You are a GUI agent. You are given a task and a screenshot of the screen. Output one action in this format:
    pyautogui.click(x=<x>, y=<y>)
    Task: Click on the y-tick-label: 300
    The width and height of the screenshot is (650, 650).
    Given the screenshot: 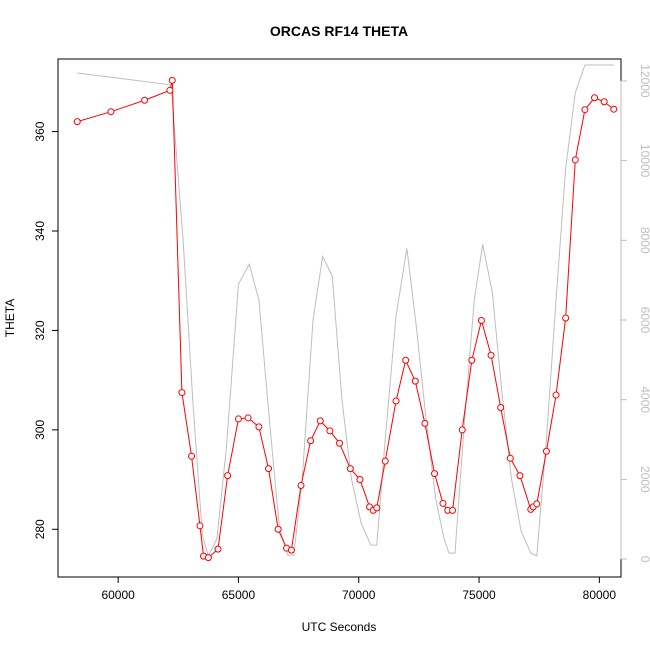 What is the action you would take?
    pyautogui.click(x=40, y=430)
    